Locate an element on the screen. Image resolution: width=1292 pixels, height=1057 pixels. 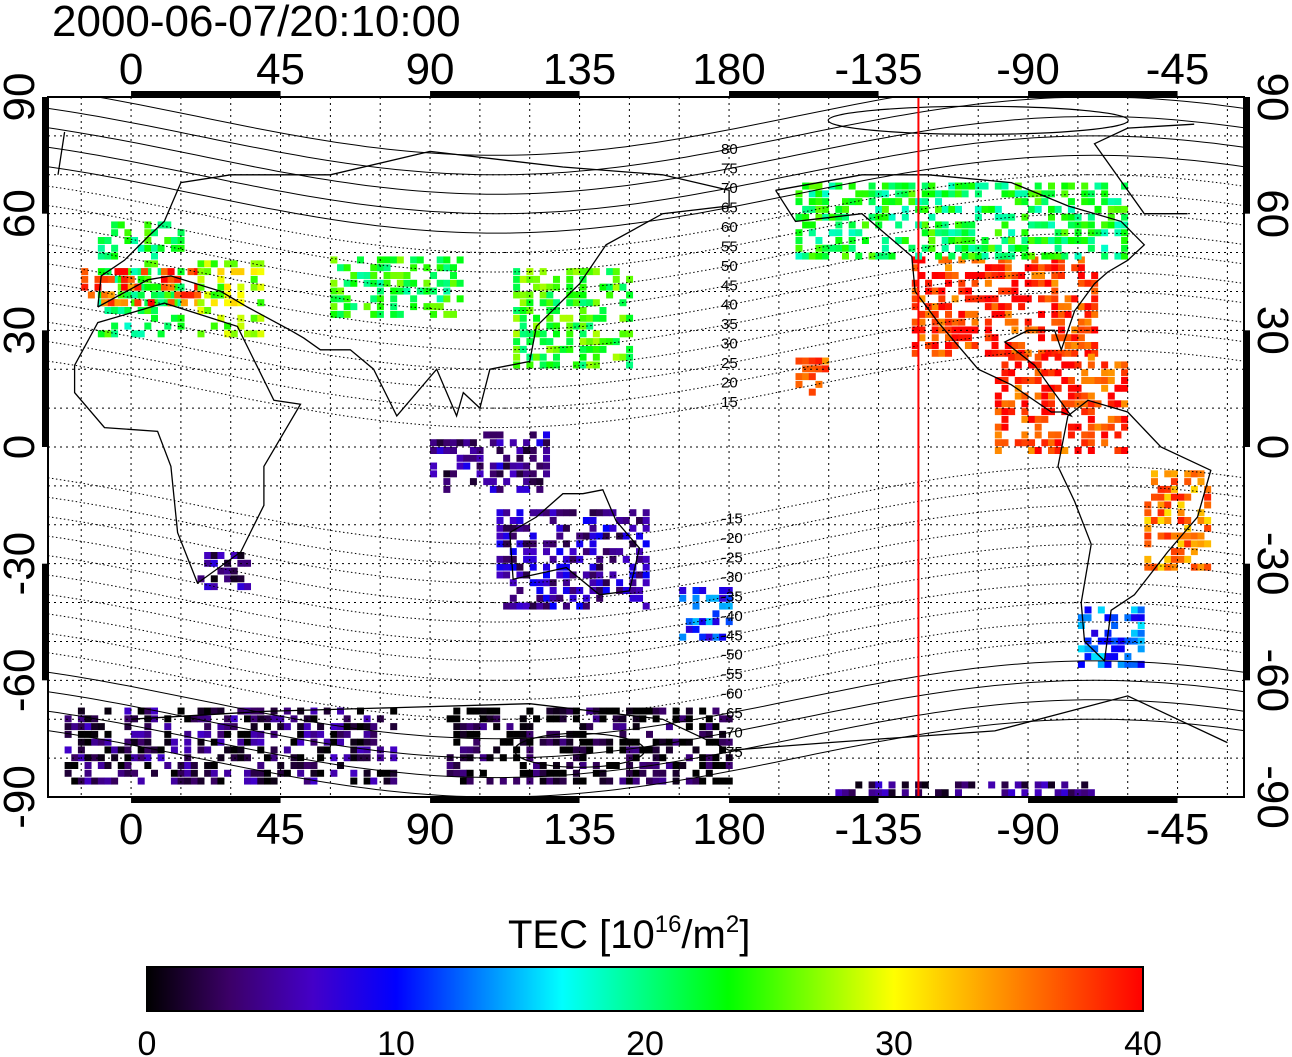
mlat-contour is located at coordinates (646, 214).